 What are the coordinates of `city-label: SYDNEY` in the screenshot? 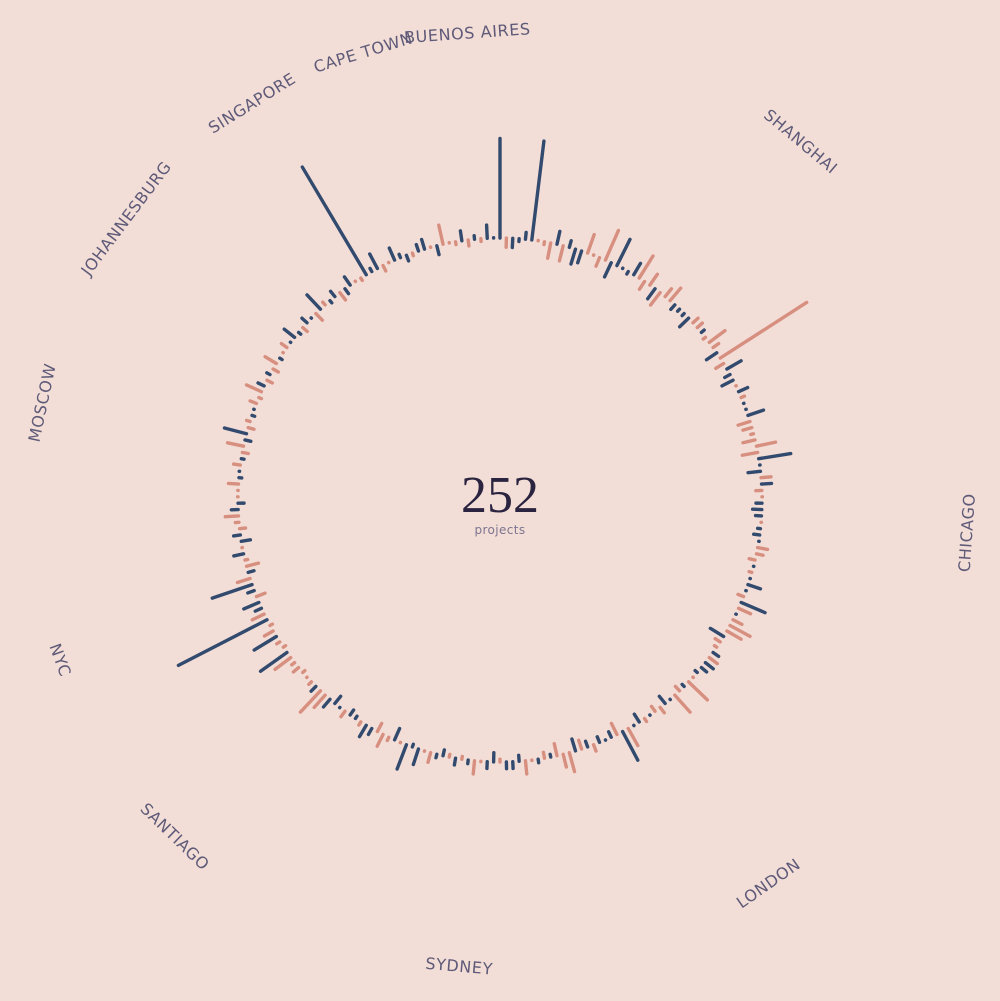 It's located at (459, 966).